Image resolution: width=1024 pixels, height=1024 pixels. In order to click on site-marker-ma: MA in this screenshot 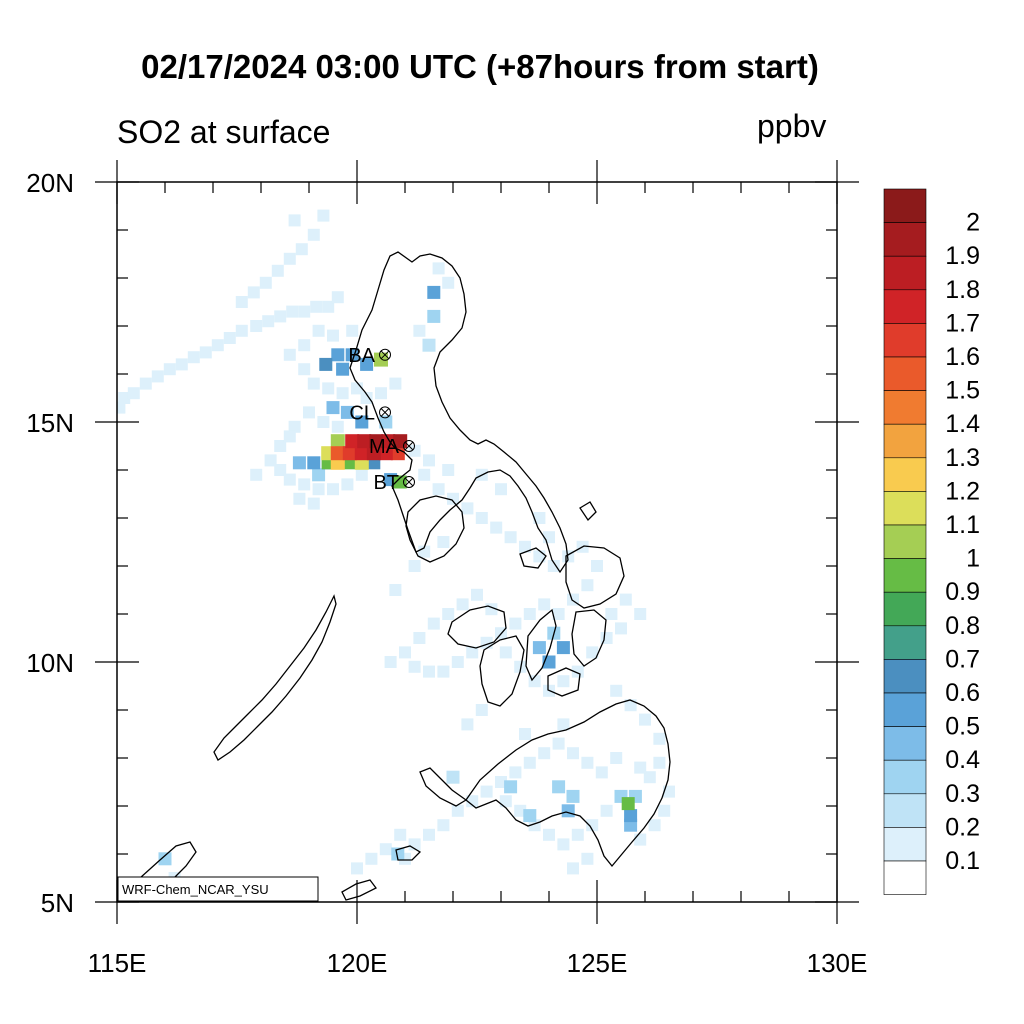, I will do `click(392, 447)`.